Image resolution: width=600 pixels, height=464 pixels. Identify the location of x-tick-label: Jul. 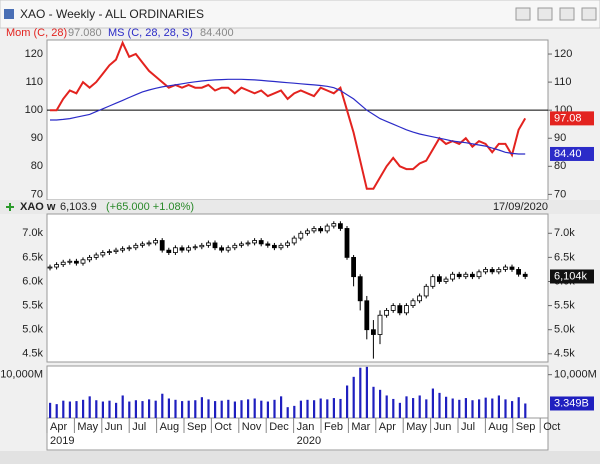
(468, 427).